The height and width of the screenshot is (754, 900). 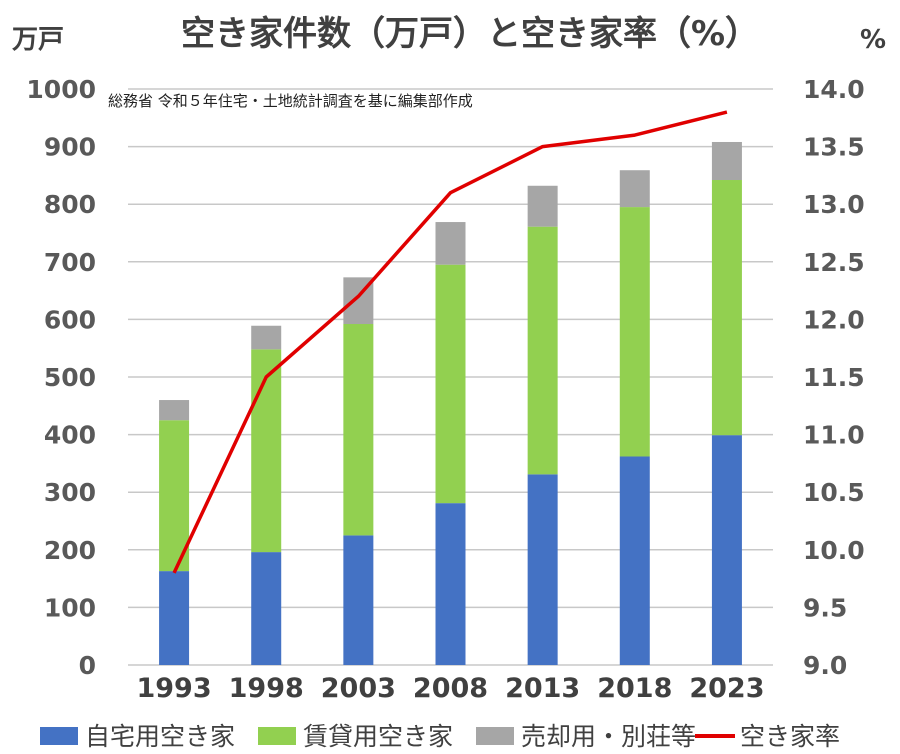 What do you see at coordinates (70, 319) in the screenshot?
I see `left-tick-label: 600` at bounding box center [70, 319].